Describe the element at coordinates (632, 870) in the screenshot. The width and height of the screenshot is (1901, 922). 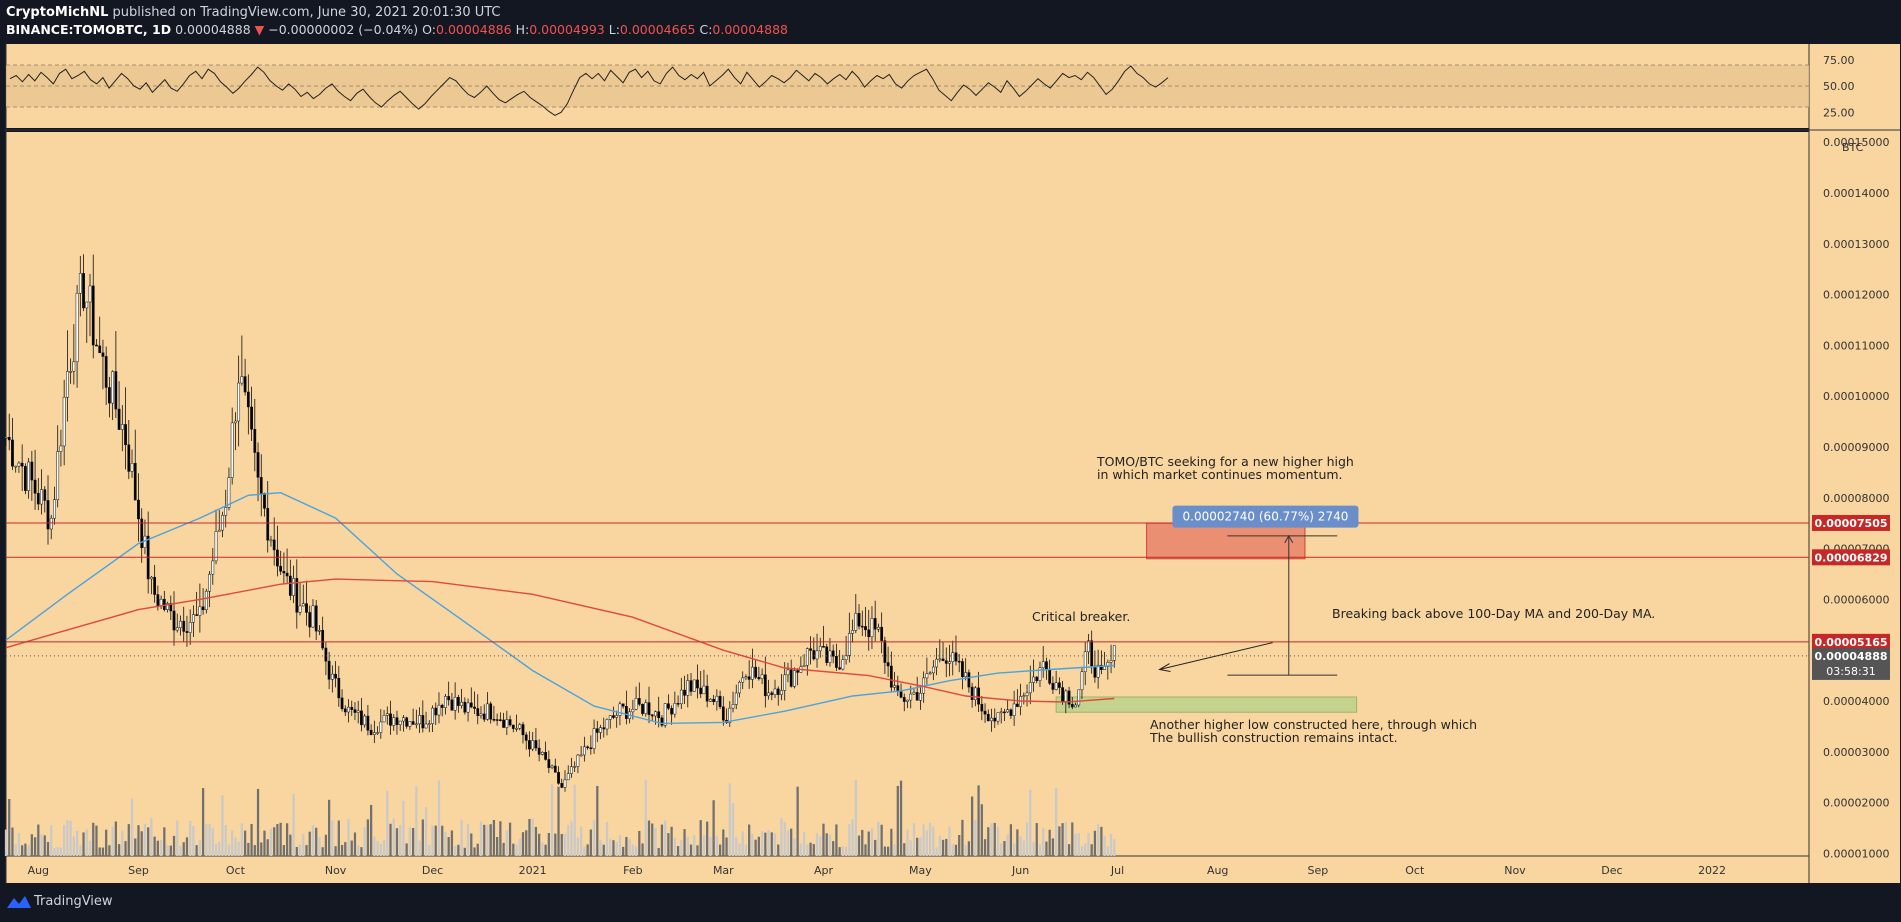
I see `time-tick-label: Feb` at that location.